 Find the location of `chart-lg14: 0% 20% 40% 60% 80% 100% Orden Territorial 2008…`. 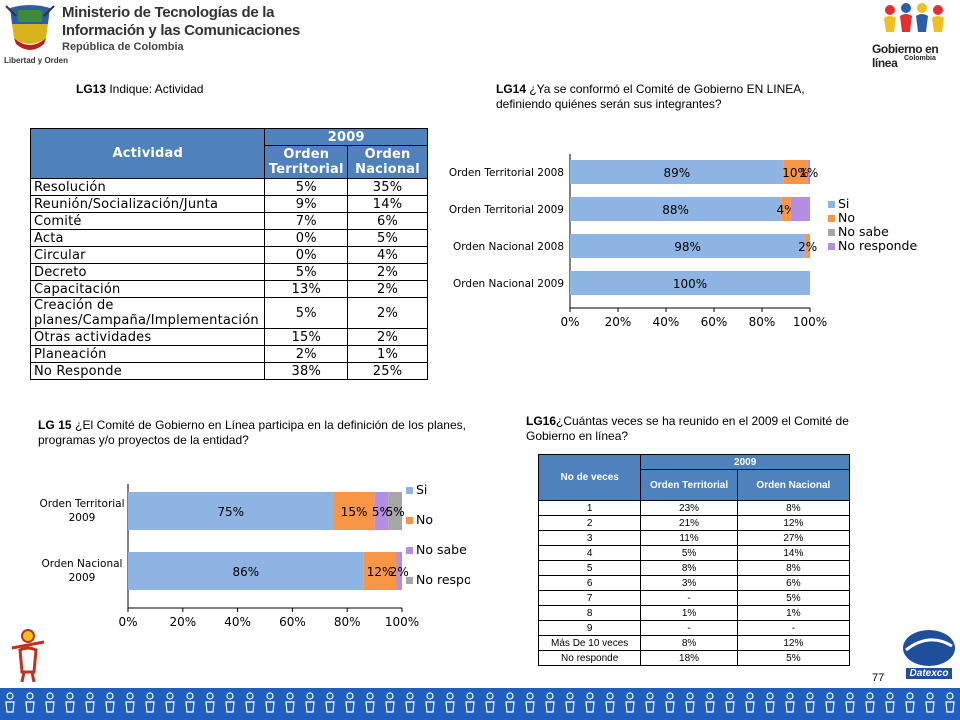

chart-lg14: 0% 20% 40% 60% 80% 100% Orden Territorial 2008… is located at coordinates (683, 241).